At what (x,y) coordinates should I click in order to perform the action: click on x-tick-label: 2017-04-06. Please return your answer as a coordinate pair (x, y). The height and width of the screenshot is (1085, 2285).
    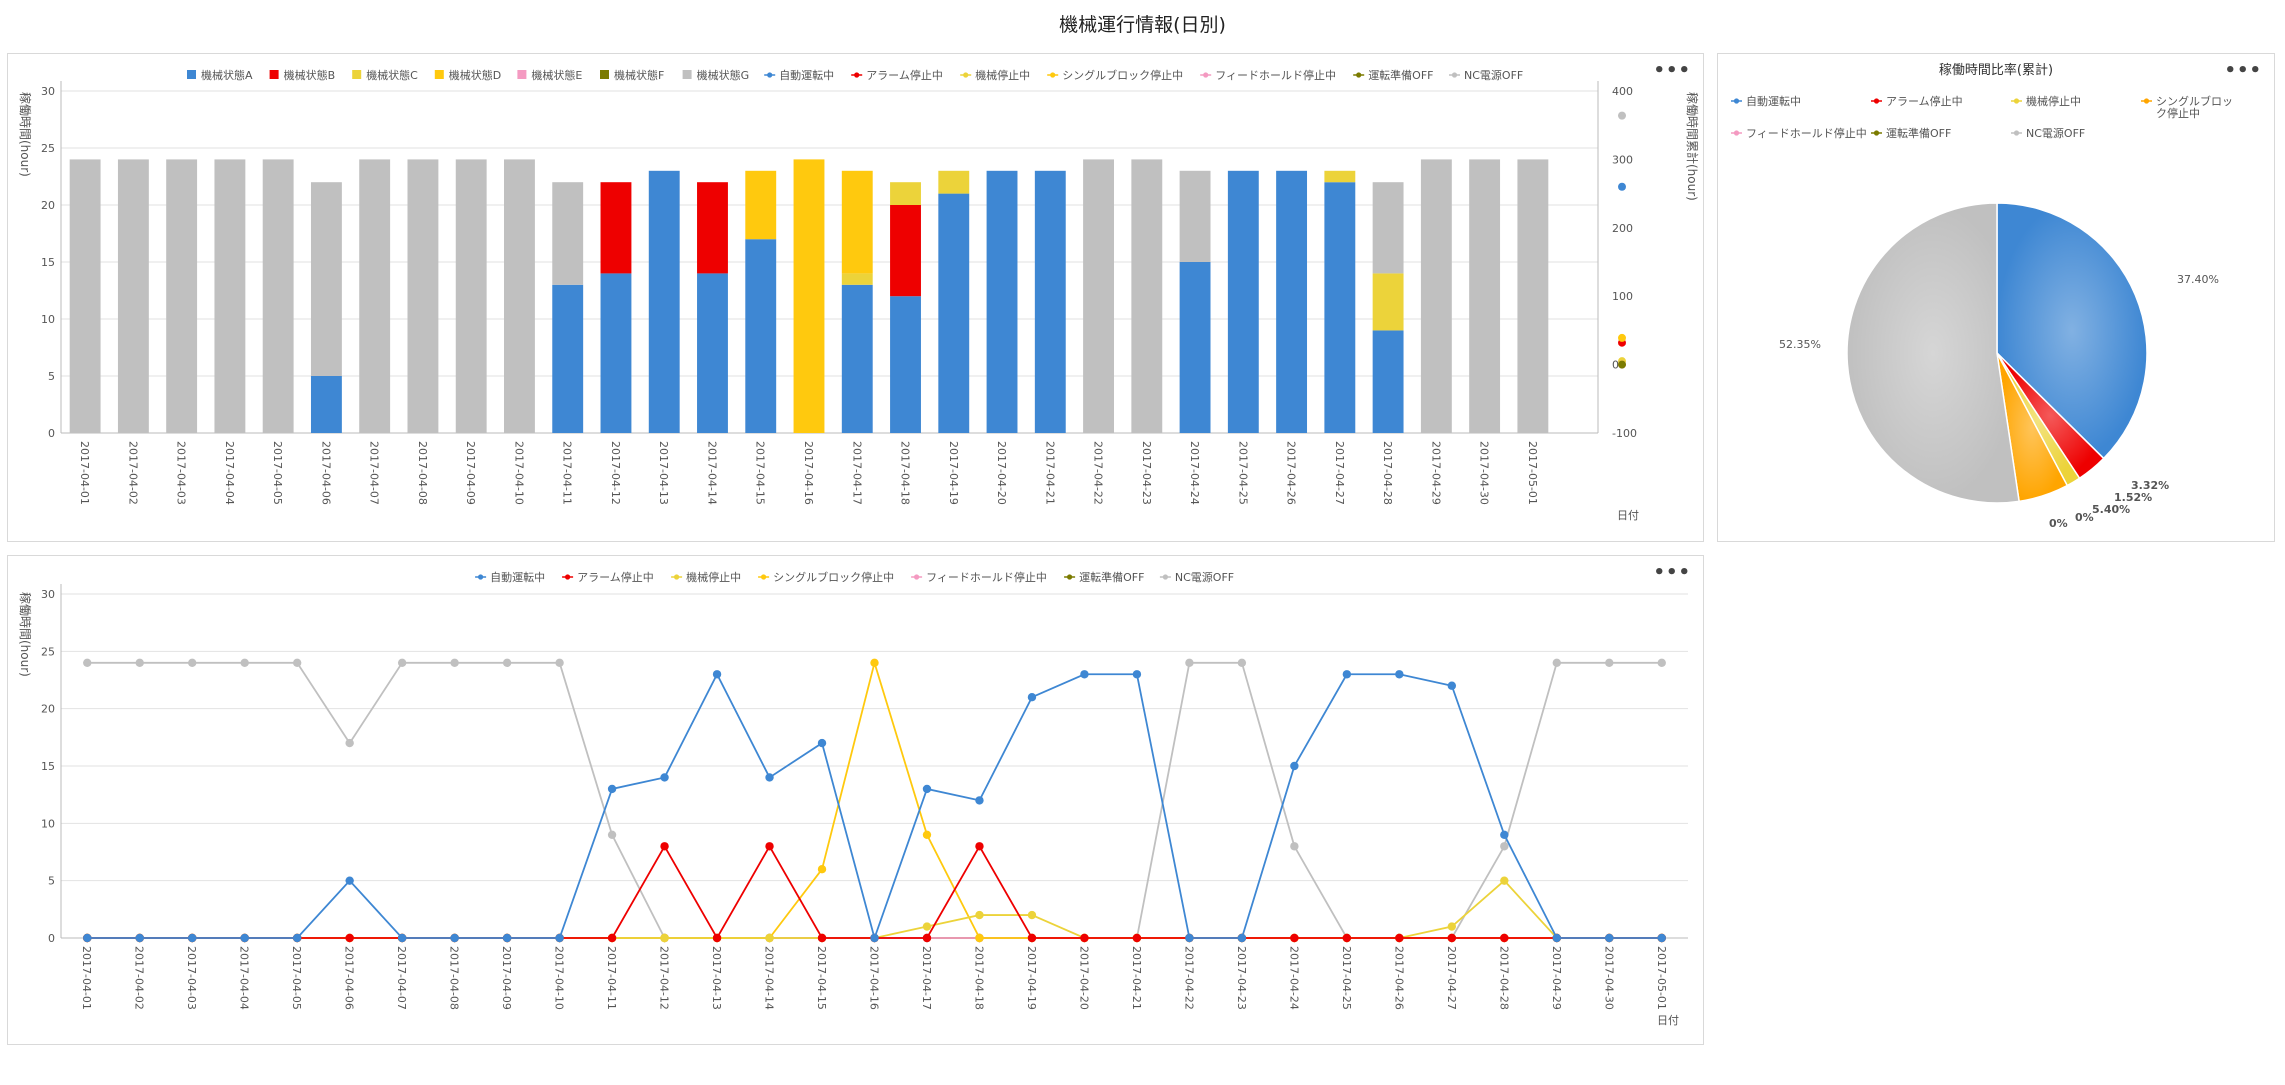
    Looking at the image, I should click on (325, 473).